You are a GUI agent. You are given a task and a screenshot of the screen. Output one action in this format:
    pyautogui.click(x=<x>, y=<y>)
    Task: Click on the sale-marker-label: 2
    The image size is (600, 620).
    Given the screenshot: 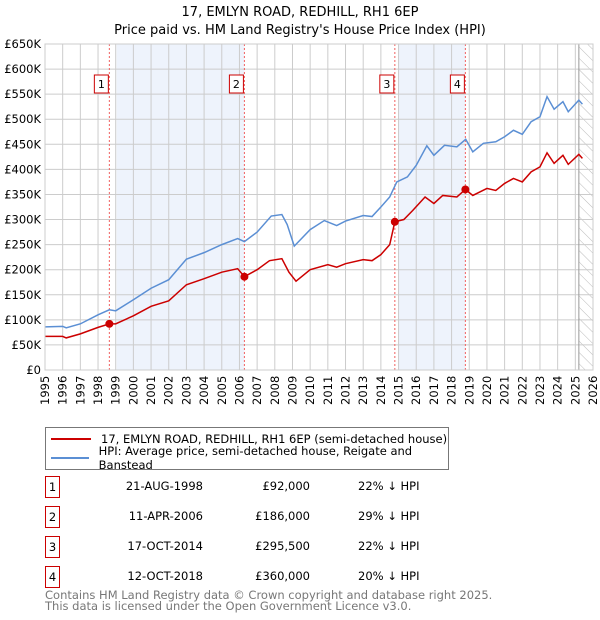 What is the action you would take?
    pyautogui.click(x=236, y=84)
    